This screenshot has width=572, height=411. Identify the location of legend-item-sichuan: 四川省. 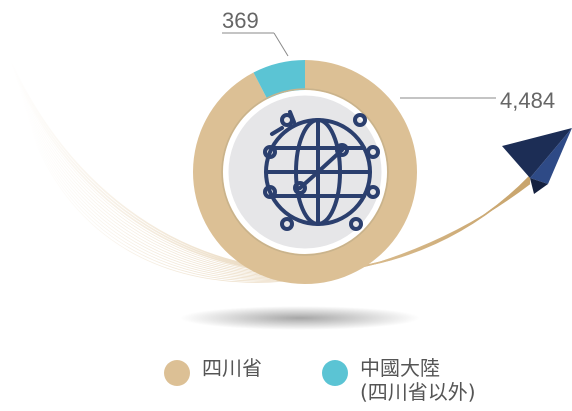
(213, 371).